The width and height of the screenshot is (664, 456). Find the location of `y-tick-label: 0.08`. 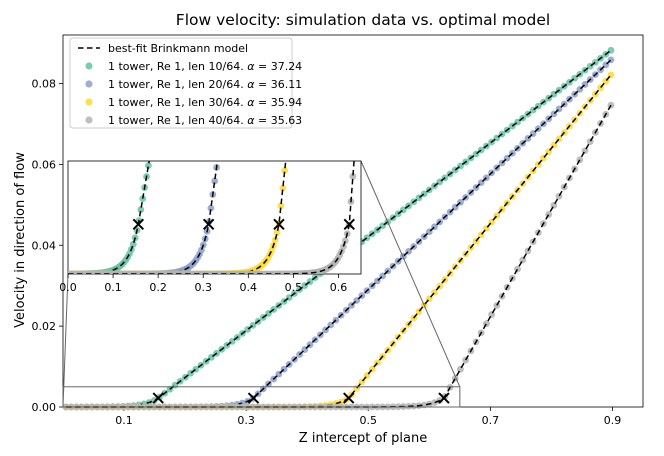

y-tick-label: 0.08 is located at coordinates (44, 84).